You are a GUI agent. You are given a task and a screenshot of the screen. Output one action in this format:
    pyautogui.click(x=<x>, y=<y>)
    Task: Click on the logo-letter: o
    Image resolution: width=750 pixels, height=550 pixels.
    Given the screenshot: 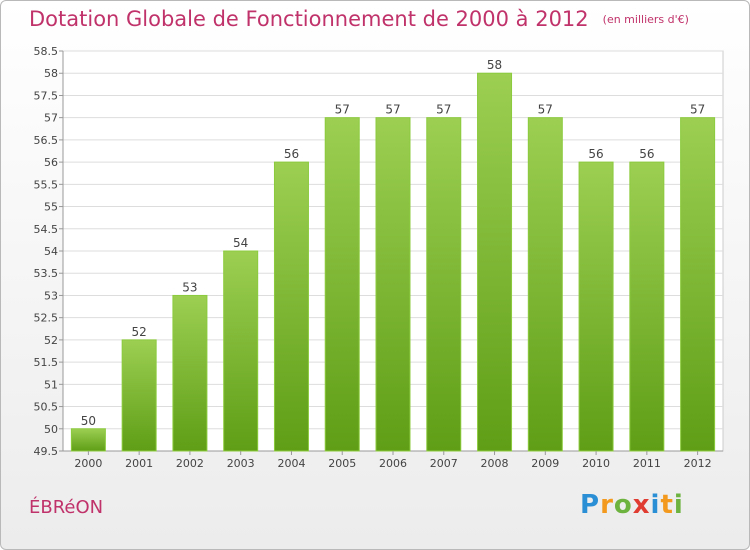 What is the action you would take?
    pyautogui.click(x=623, y=505)
    